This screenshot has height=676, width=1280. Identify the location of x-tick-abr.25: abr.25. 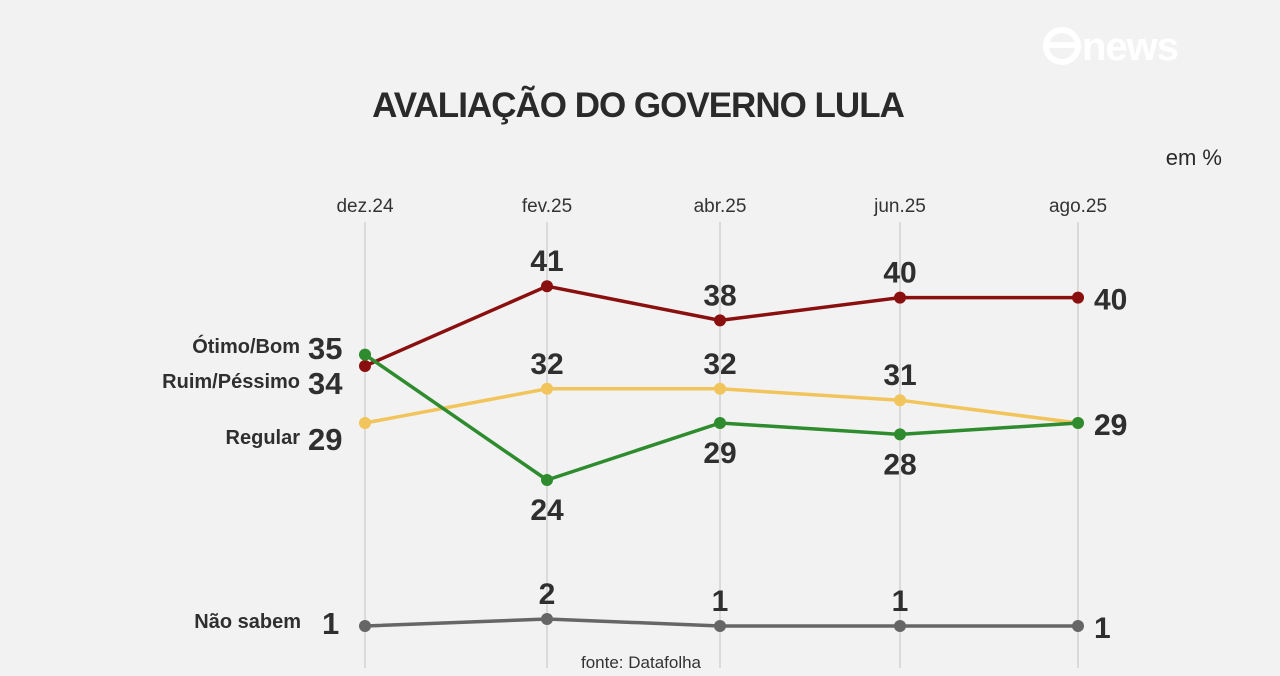
(720, 206).